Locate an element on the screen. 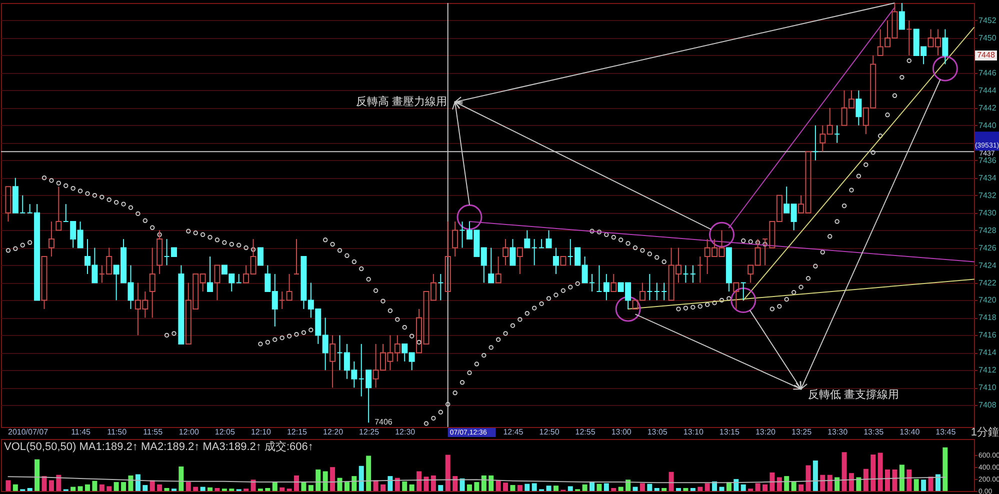 The image size is (999, 494). y-tick-label: 7416 is located at coordinates (987, 335).